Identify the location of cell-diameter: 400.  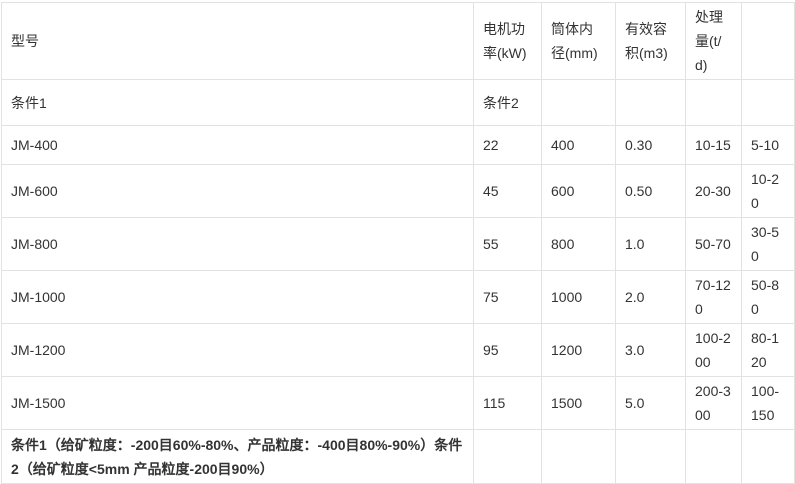
(578, 145).